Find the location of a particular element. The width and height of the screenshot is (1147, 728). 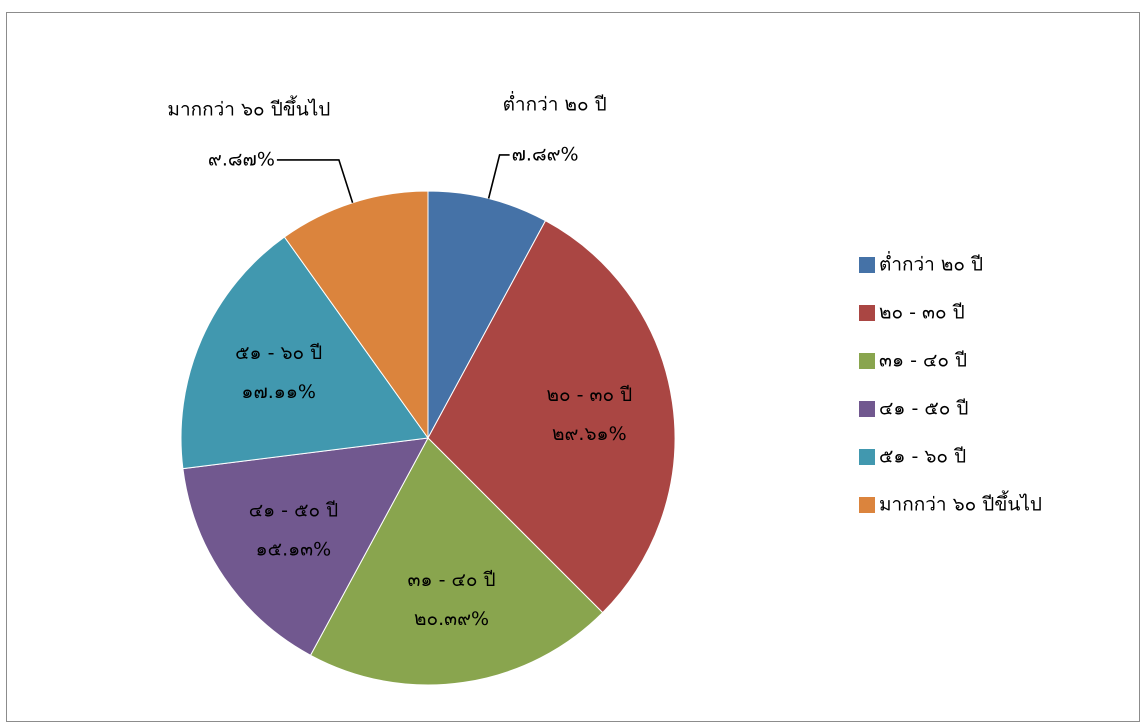

legend-label-2: ๒๐ - ๓๐ ปี is located at coordinates (922, 313).